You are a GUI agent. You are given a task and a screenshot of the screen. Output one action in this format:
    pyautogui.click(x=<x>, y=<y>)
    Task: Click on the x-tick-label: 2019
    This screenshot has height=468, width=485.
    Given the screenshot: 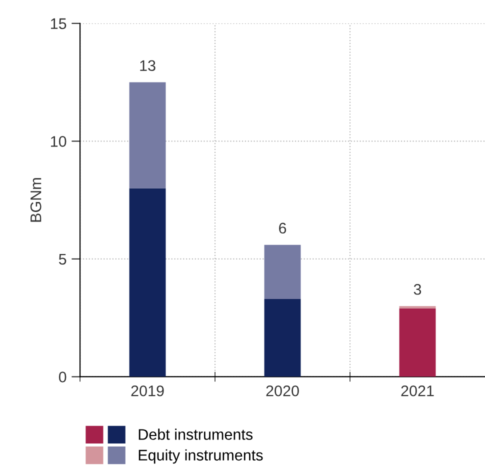 What is the action you would take?
    pyautogui.click(x=147, y=390)
    